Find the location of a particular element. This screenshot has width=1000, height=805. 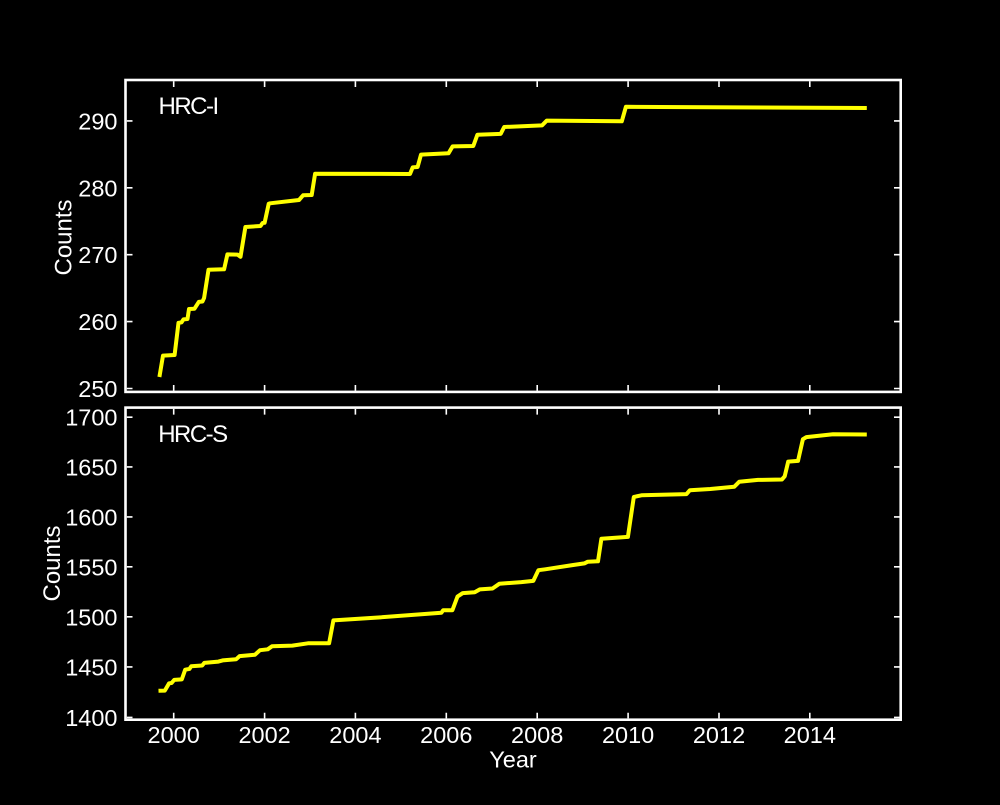

svg-text: 270 is located at coordinates (97, 255).